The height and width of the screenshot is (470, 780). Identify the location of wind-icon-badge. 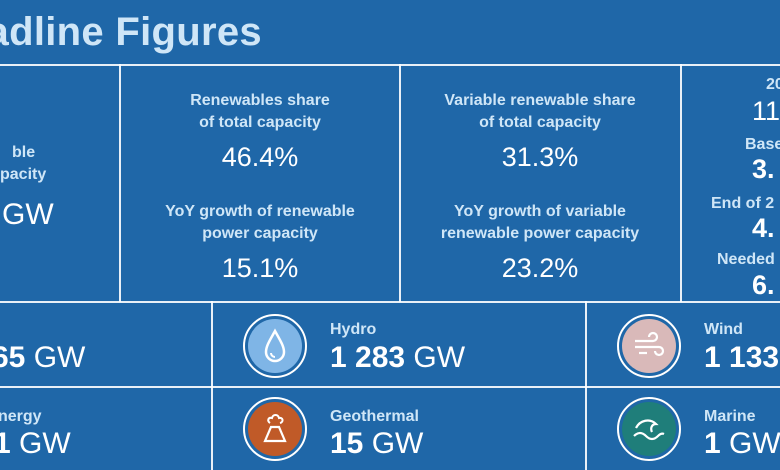
(649, 346).